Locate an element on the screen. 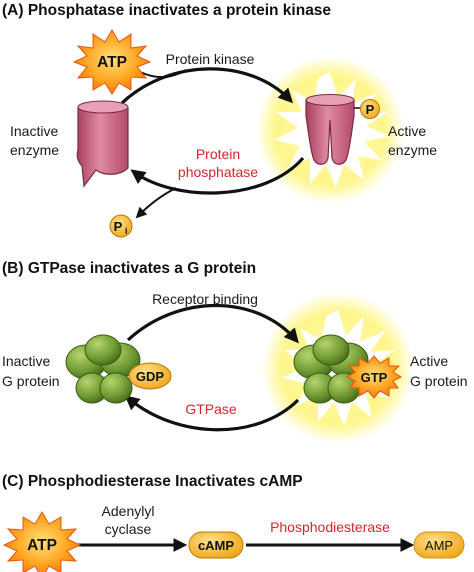  amp-label: AMP is located at coordinates (439, 545).